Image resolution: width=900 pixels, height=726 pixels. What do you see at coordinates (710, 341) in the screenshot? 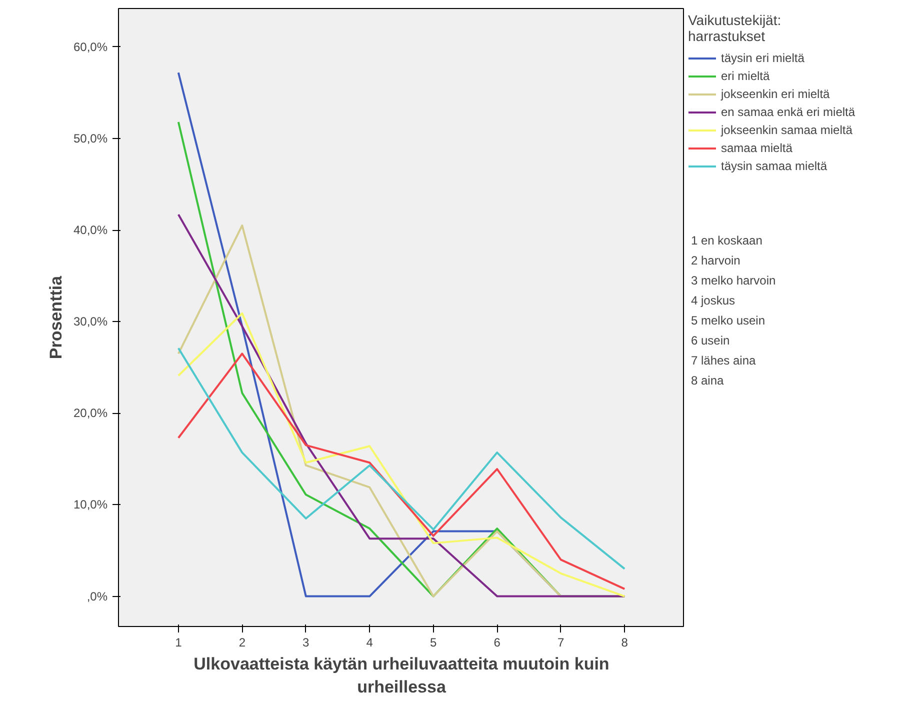
I see `text: 6 usein` at bounding box center [710, 341].